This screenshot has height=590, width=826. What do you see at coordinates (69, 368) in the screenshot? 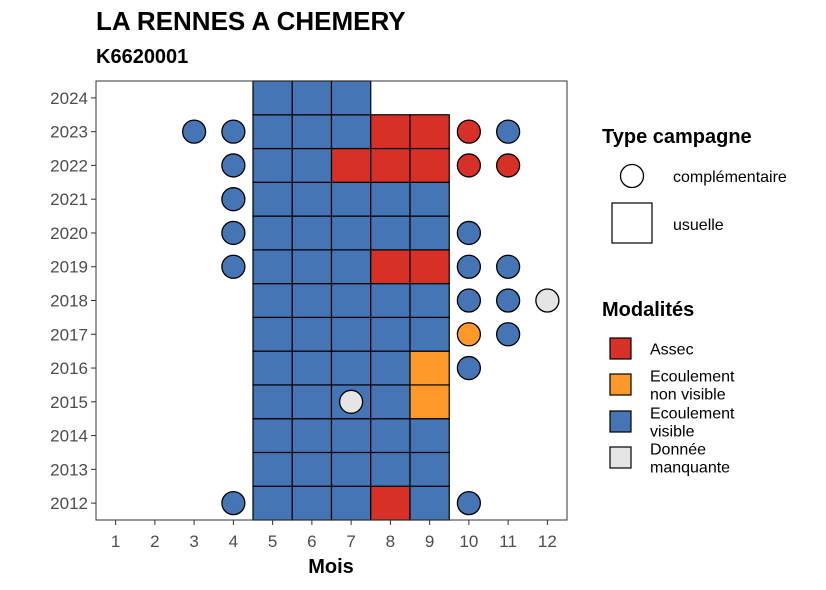
I see `y-tick-label-2016: 2016` at bounding box center [69, 368].